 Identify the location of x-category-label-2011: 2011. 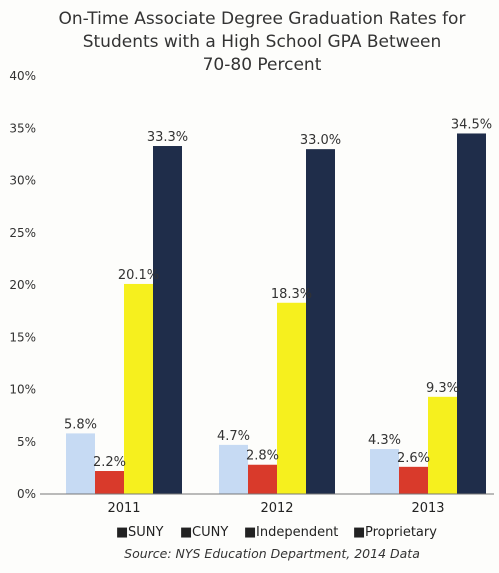
(123, 508).